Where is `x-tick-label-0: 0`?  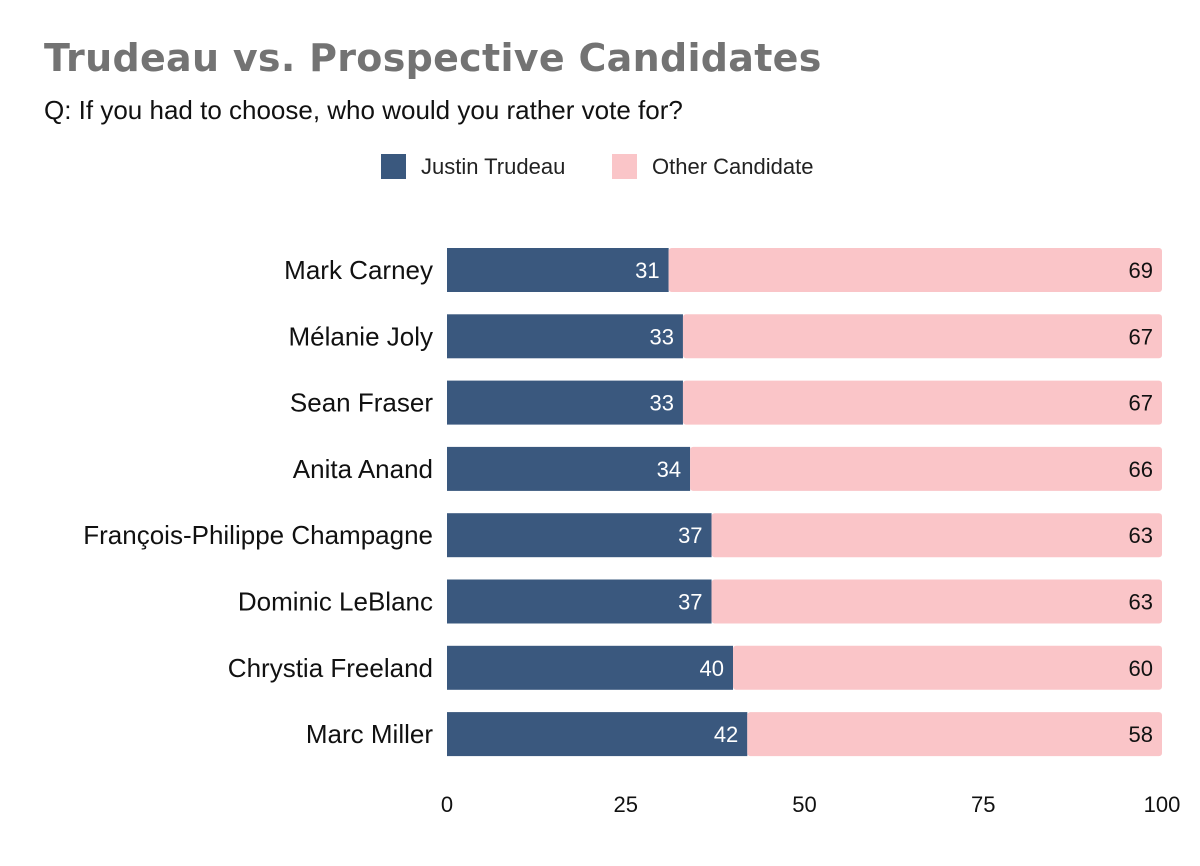
x-tick-label-0: 0 is located at coordinates (447, 804).